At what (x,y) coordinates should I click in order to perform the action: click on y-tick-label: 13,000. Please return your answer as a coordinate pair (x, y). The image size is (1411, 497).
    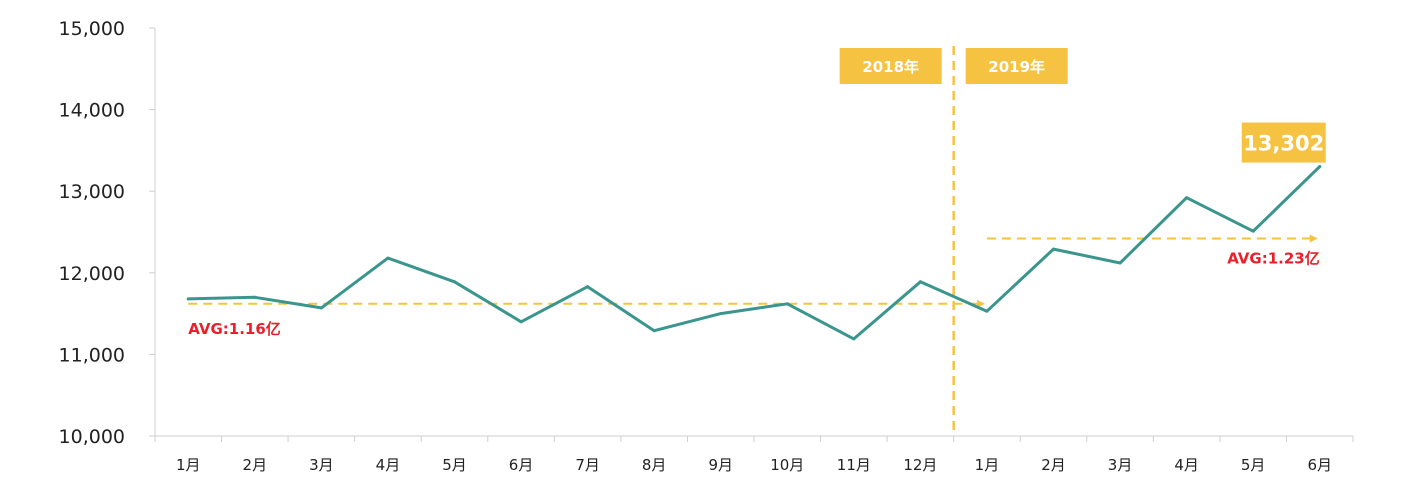
    Looking at the image, I should click on (92, 192).